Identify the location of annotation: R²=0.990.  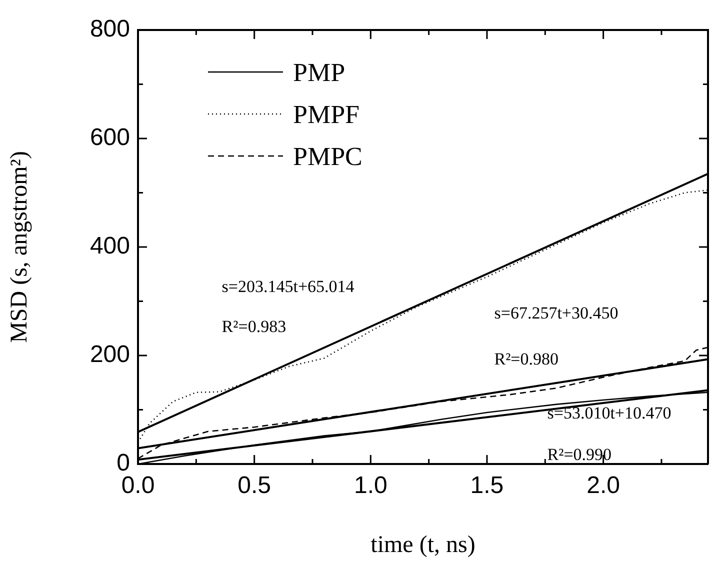
(579, 454).